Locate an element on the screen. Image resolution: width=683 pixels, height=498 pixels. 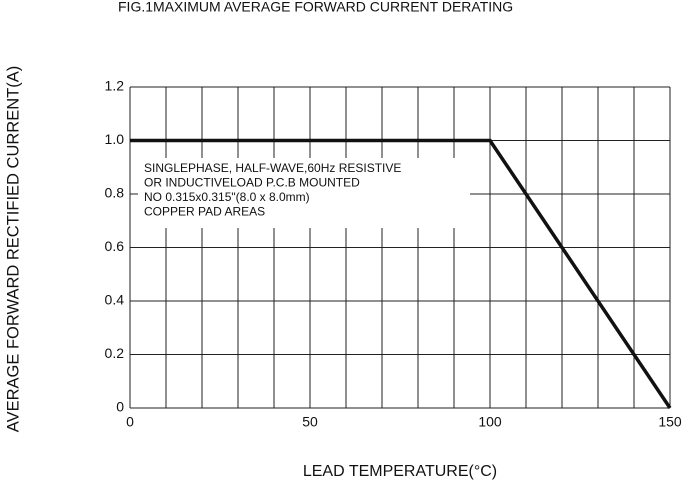
x-tick-label: 100 is located at coordinates (490, 422).